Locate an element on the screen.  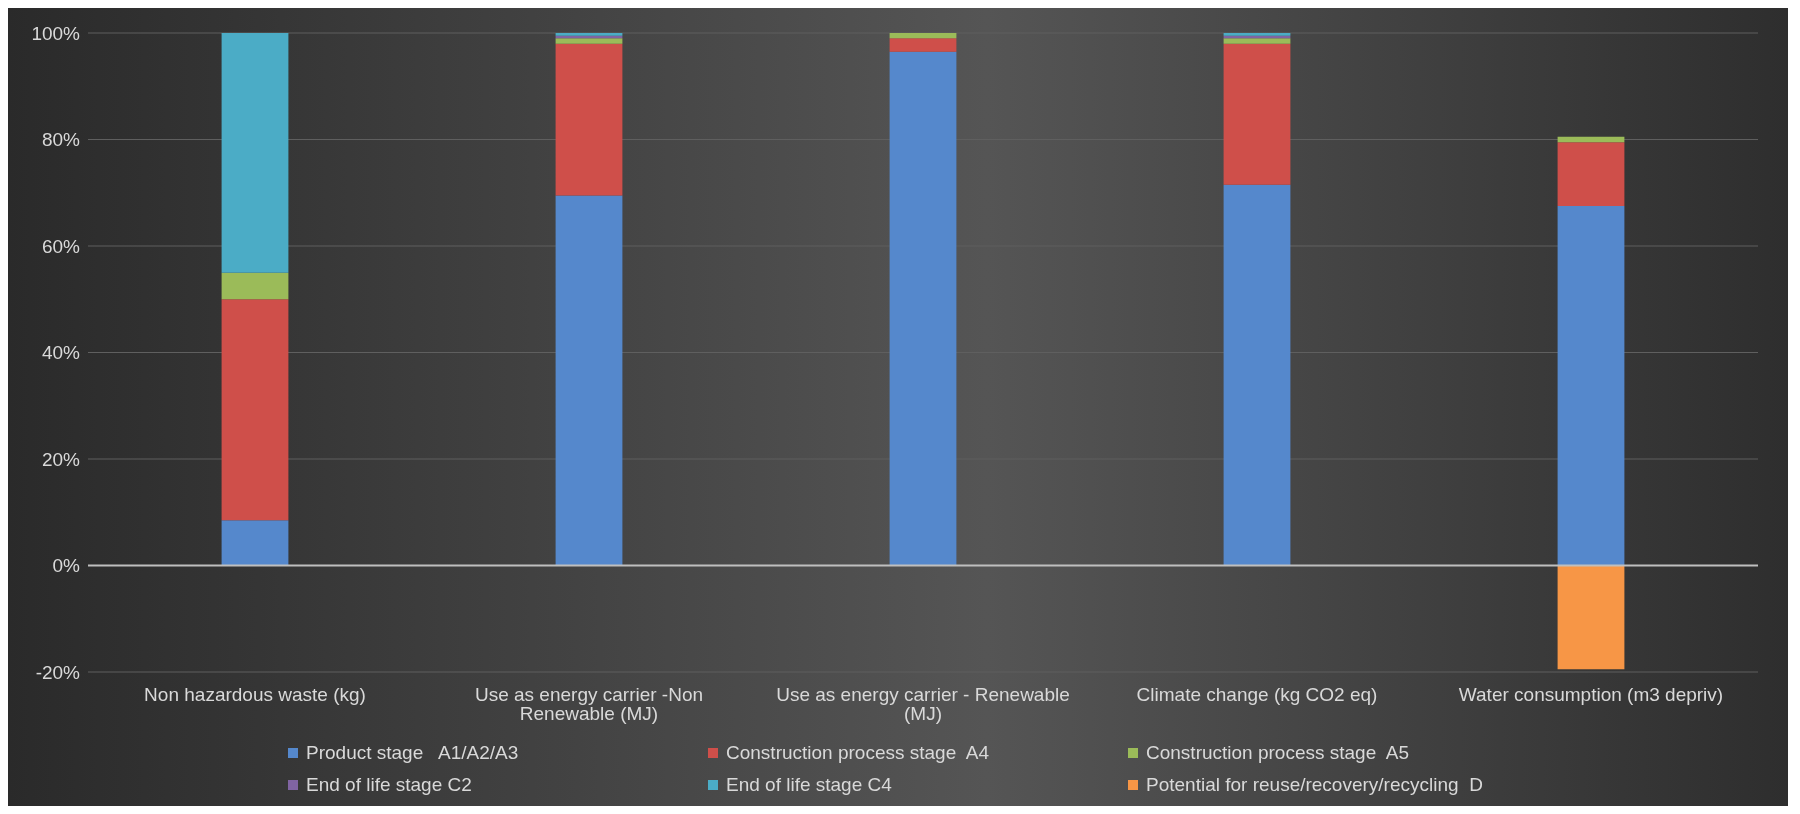
x-tick-label: Climate change (kg CO2 eq) is located at coordinates (1257, 695).